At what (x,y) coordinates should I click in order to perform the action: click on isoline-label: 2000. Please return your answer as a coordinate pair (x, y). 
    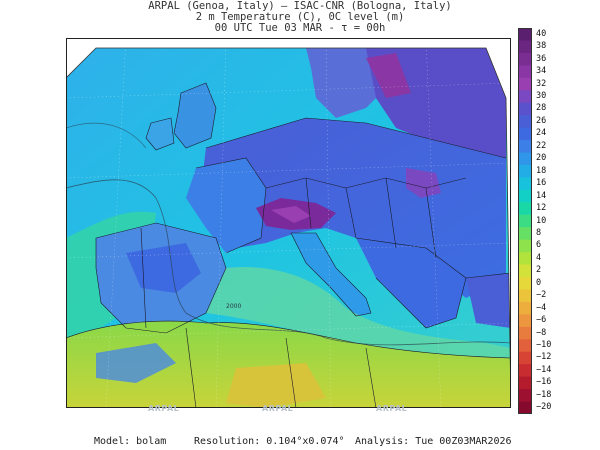
    Looking at the image, I should click on (233, 306).